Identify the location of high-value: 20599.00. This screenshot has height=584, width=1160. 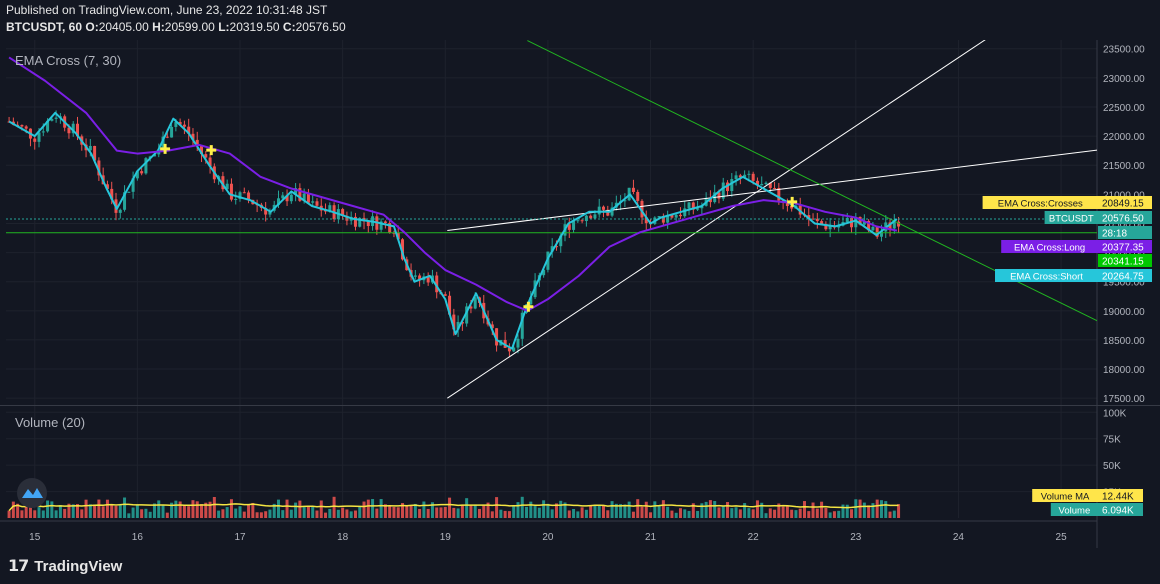
(189, 27).